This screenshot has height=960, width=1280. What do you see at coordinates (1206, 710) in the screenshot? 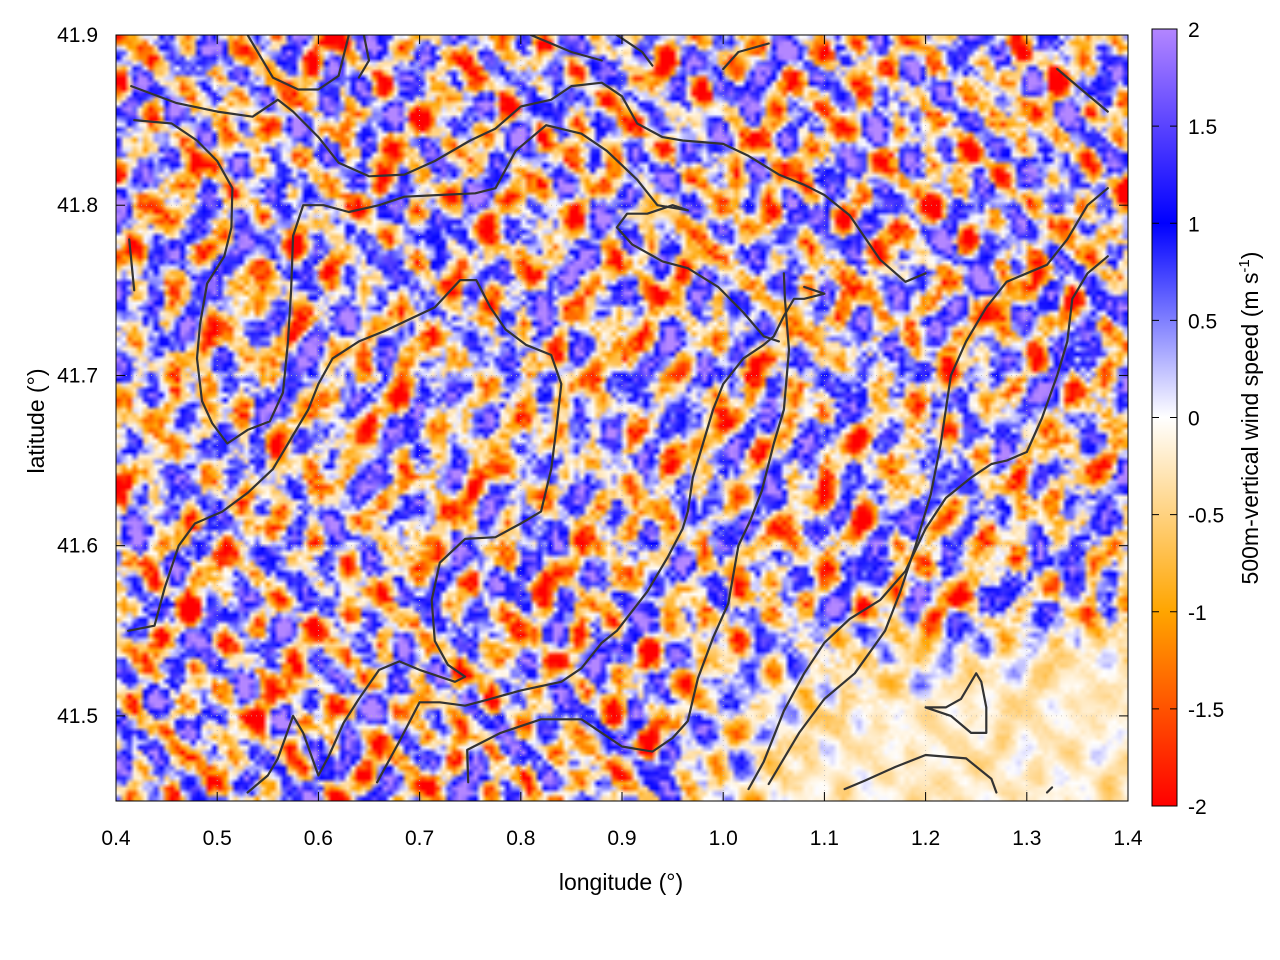
I see `colorbar-tick-label: -1.5` at bounding box center [1206, 710].